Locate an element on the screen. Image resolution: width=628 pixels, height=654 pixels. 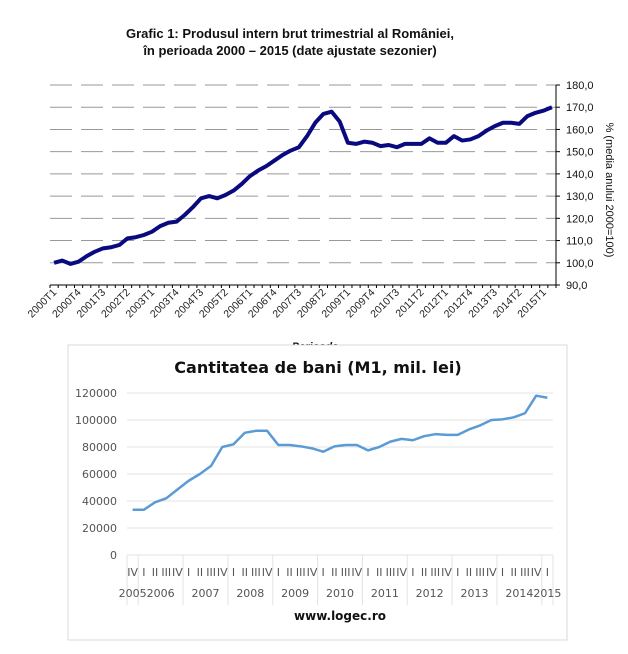
chart2-title: Cantitatea de bani (M1, mil. lei) is located at coordinates (317, 367).